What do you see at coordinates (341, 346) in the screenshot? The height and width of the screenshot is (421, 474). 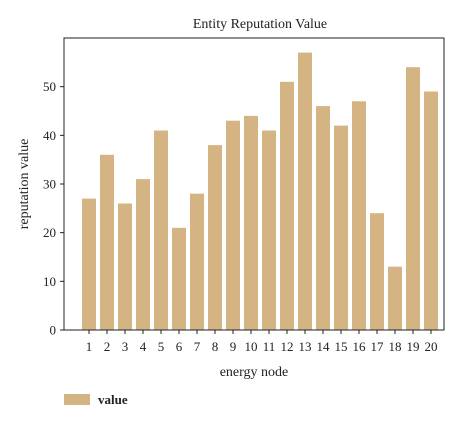 I see `x-tick-label-15: 15` at bounding box center [341, 346].